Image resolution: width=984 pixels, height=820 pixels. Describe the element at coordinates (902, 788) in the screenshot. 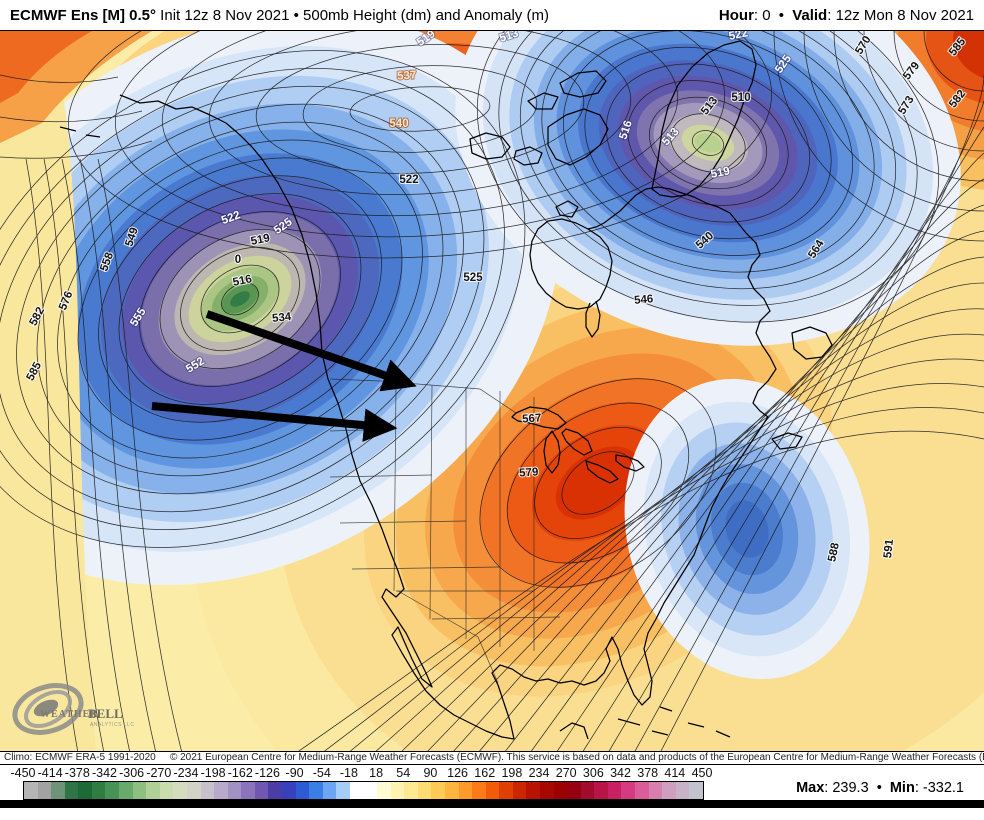

I see `min-label: Min` at that location.